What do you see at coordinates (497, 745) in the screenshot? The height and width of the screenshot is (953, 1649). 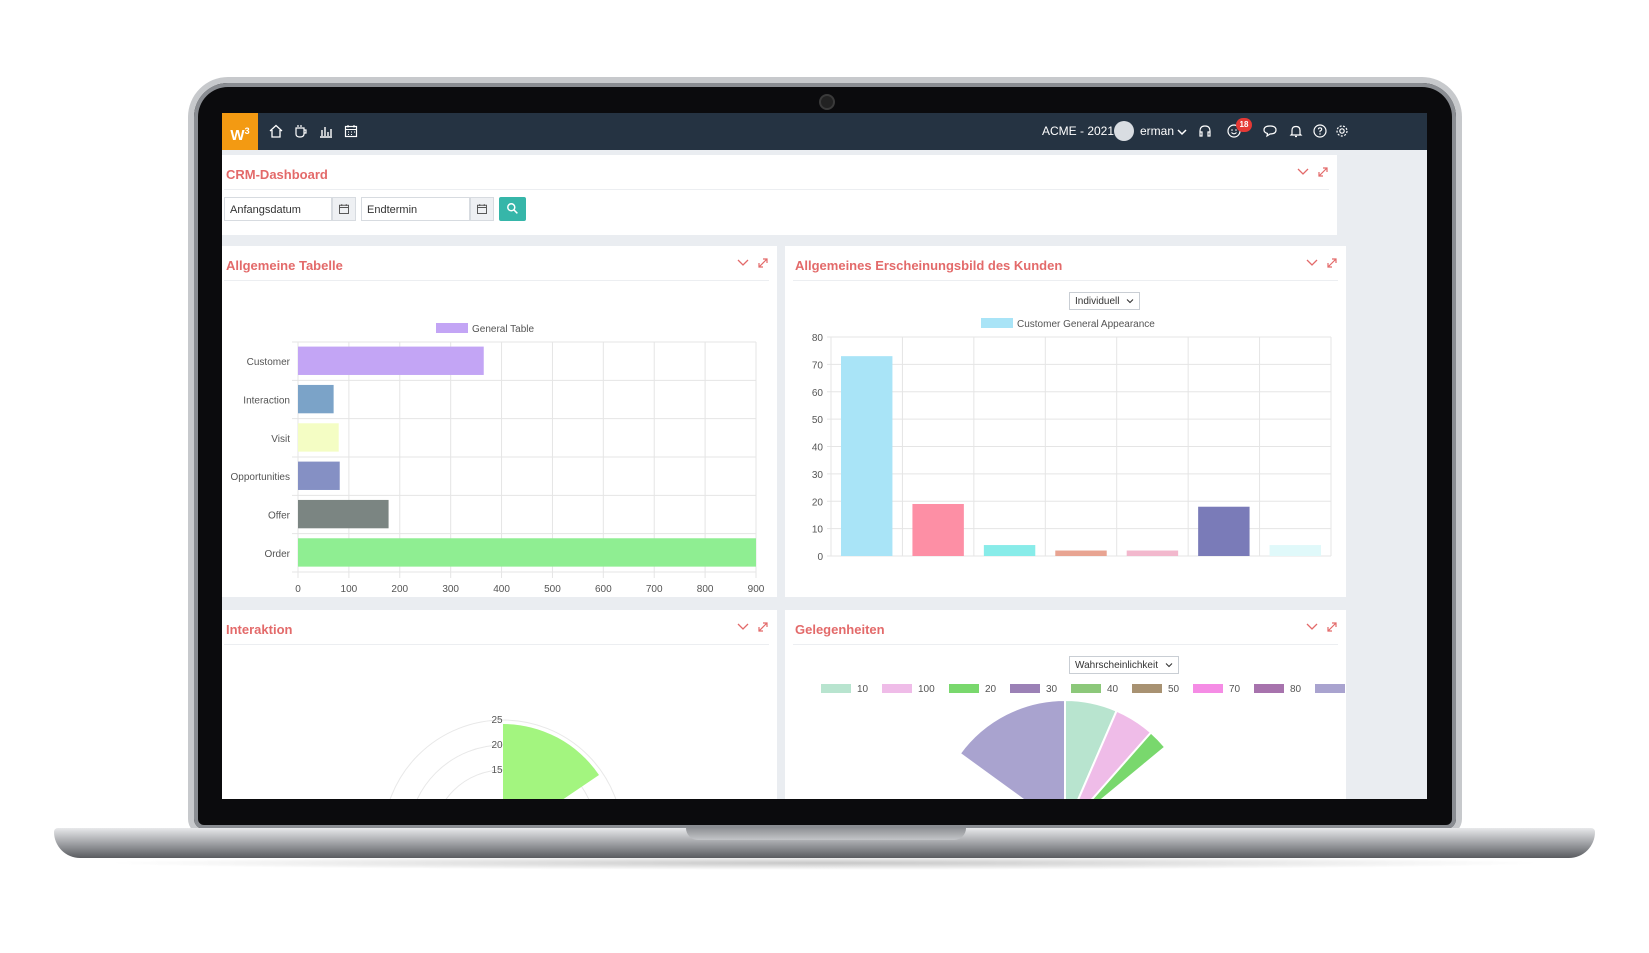 I see `polar-tick-label: 20` at bounding box center [497, 745].